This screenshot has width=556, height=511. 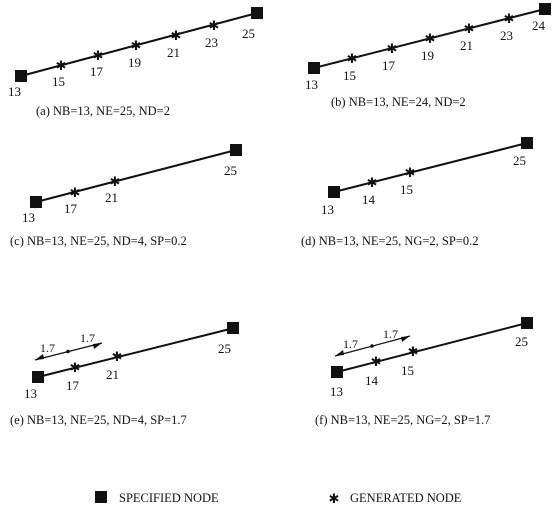 I want to click on panel-b-node-label: 17, so click(x=389, y=65).